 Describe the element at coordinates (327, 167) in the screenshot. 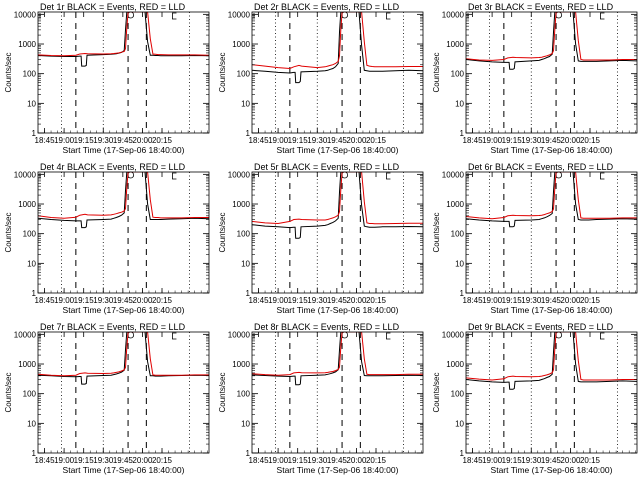

I see `panel-title: Det 5r BLACK = Events, RED = LLD` at that location.